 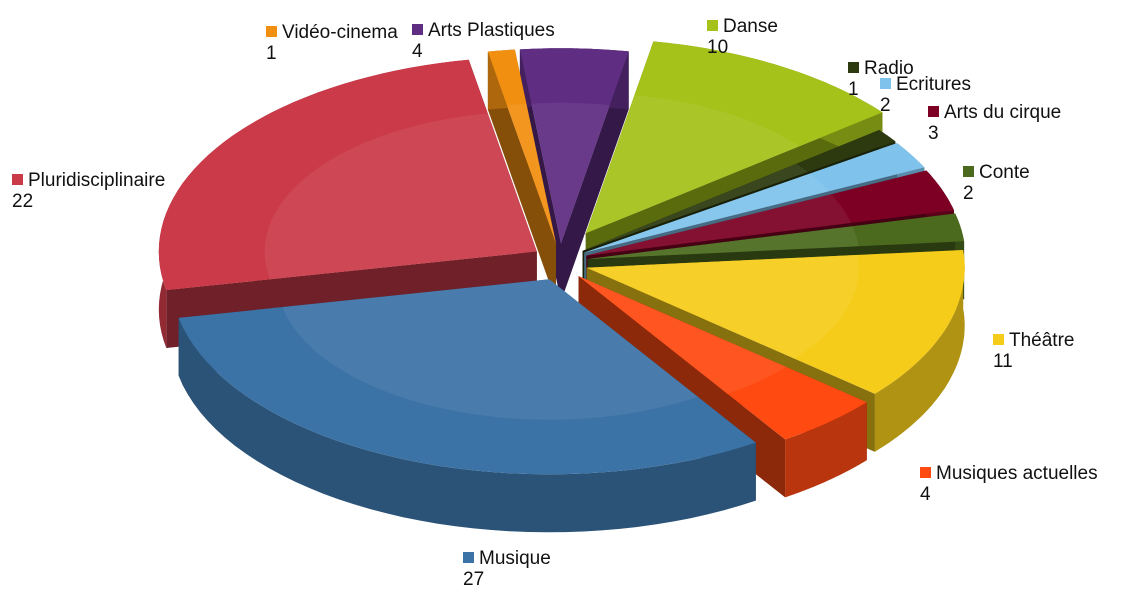 What do you see at coordinates (515, 558) in the screenshot?
I see `slice-category-label: Musique` at bounding box center [515, 558].